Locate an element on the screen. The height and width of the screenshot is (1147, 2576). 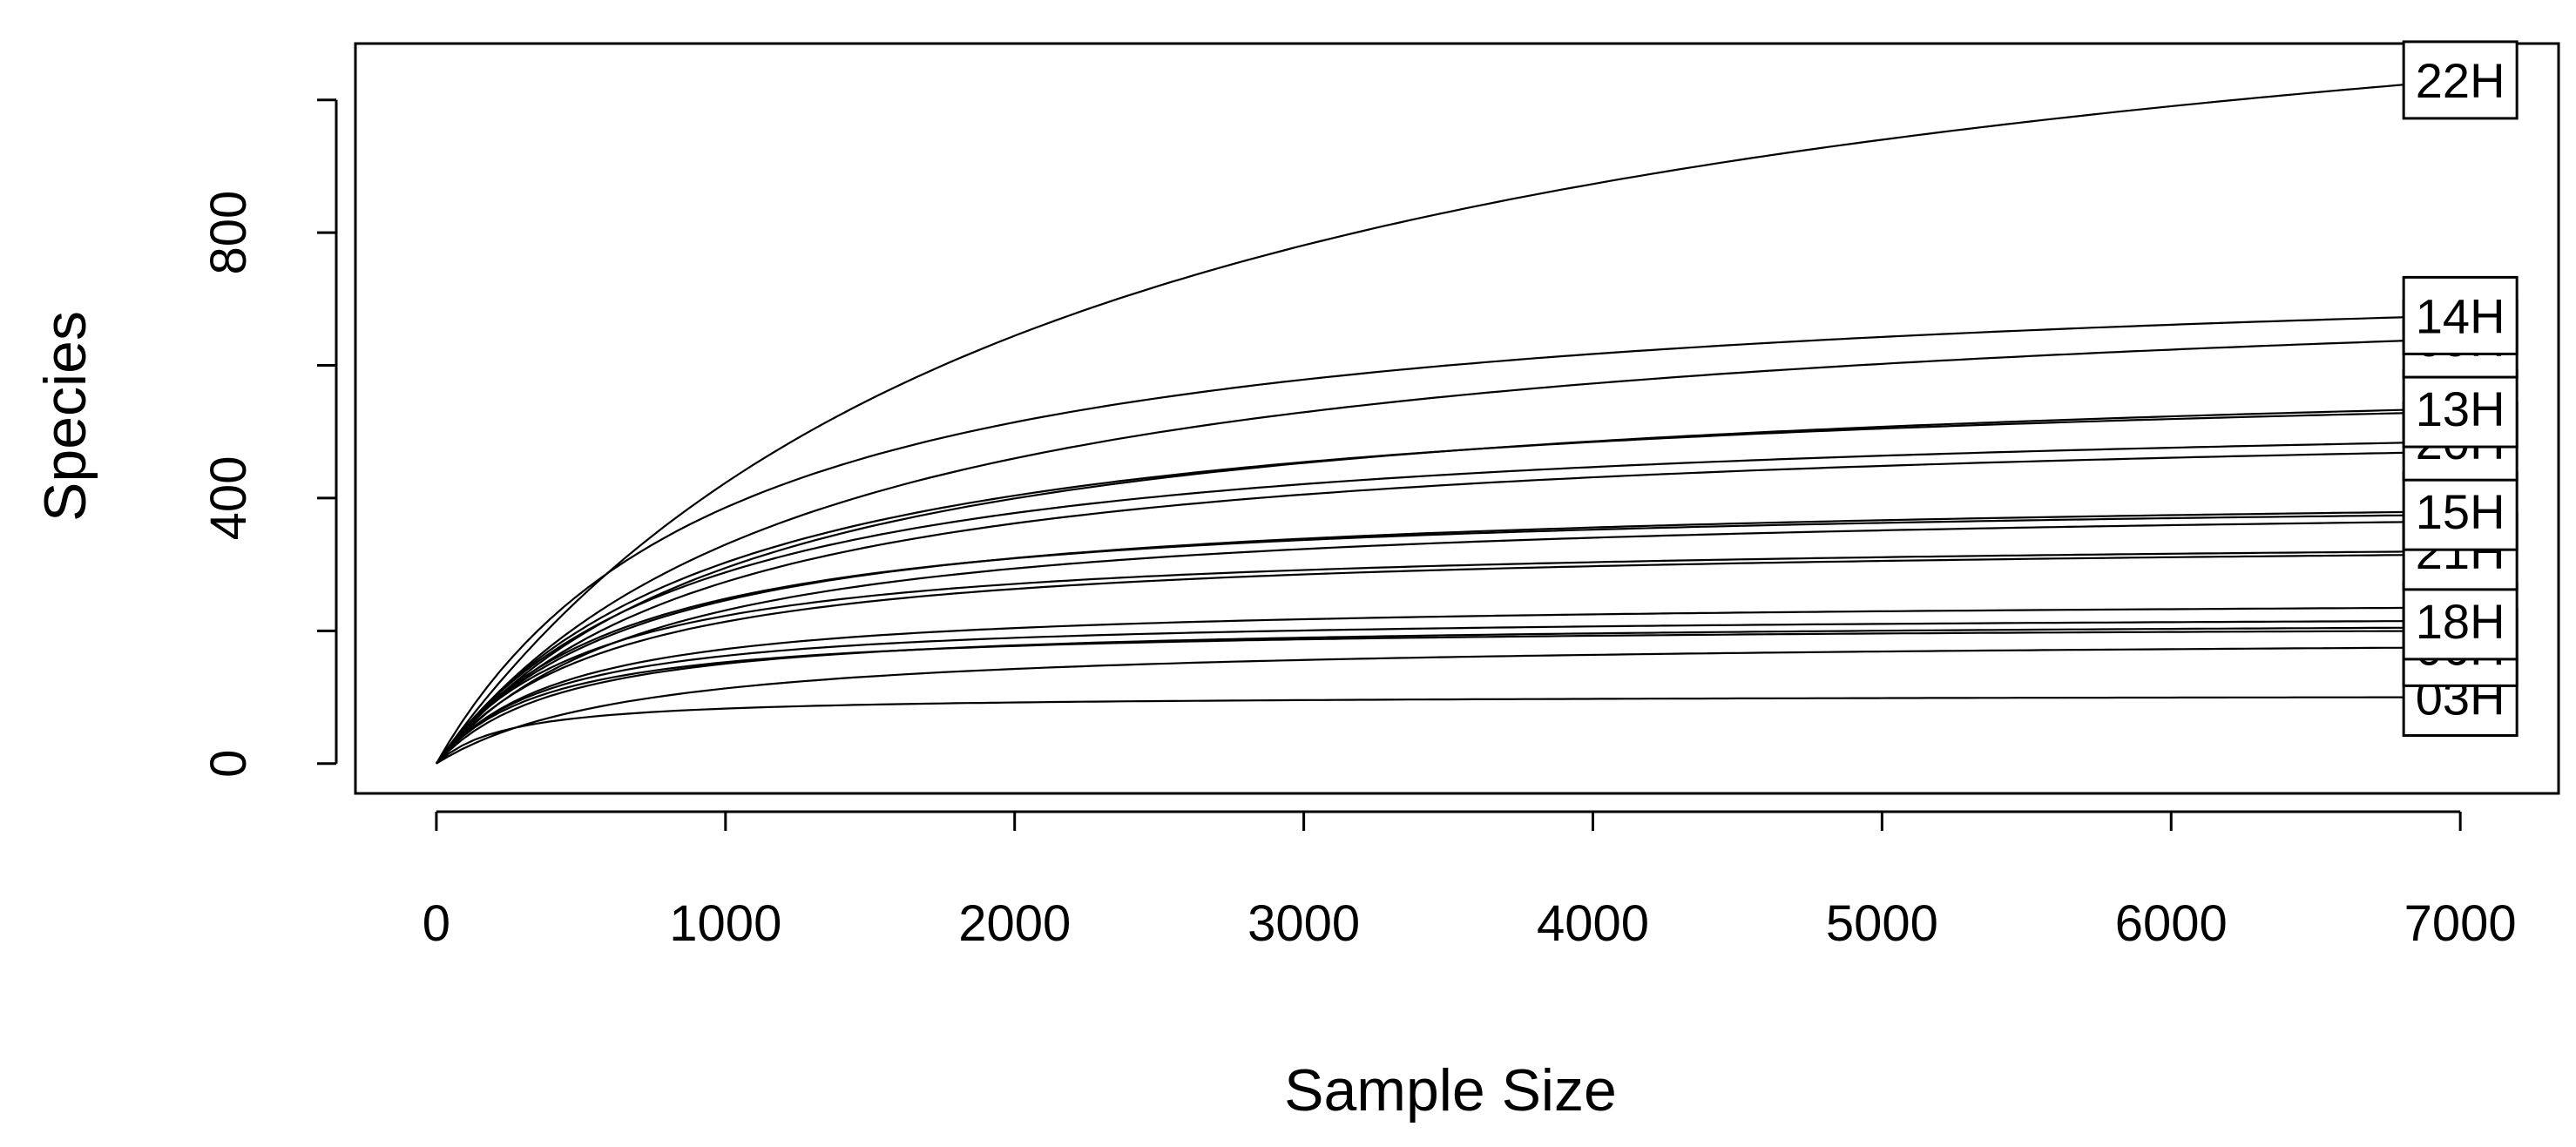
y-tick-label: 0 is located at coordinates (228, 764).